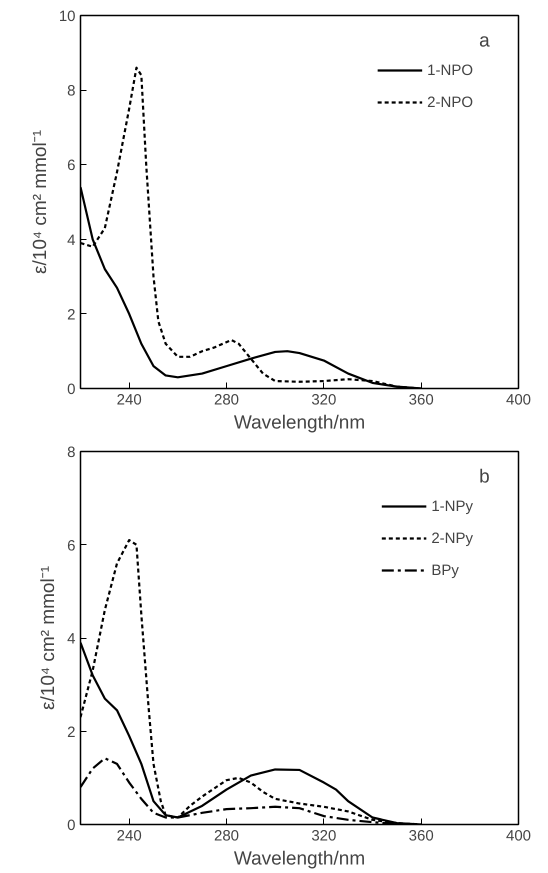 This screenshot has height=873, width=548. What do you see at coordinates (452, 538) in the screenshot?
I see `legend-label: 2-NPy` at bounding box center [452, 538].